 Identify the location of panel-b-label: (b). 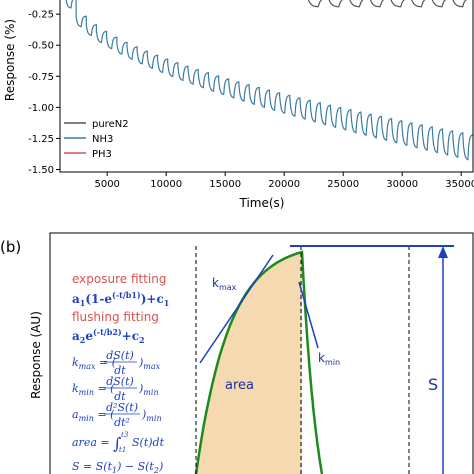
(10, 247).